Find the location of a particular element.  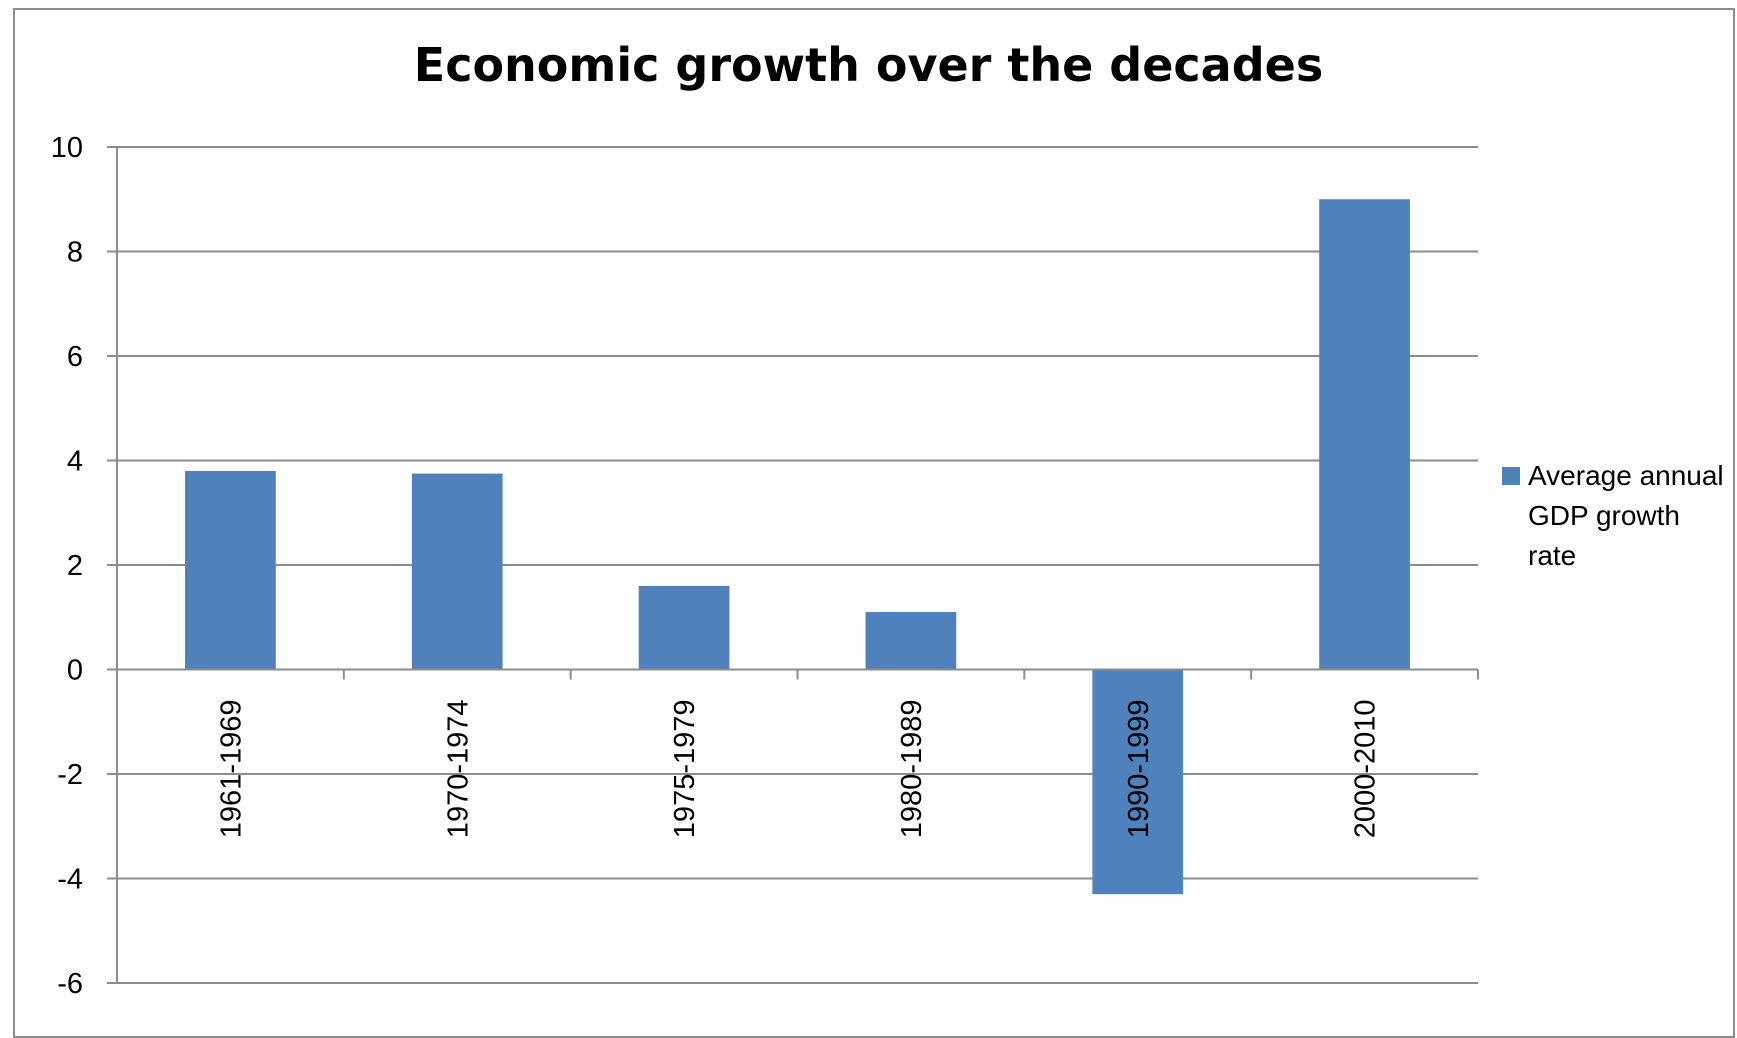

y-tick-label: 0 is located at coordinates (75, 671).